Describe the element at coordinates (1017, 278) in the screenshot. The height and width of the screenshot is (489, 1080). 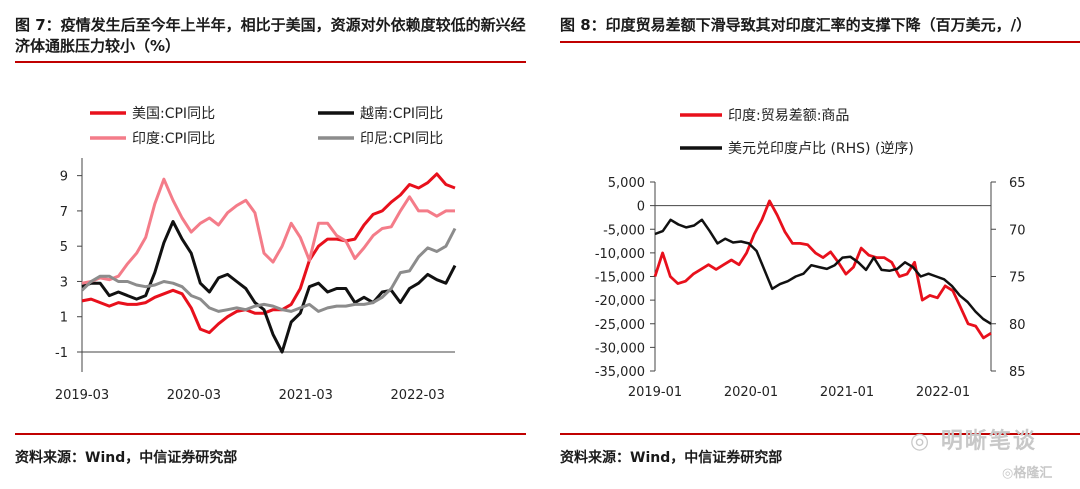
I see `y-right-tick-label: 75` at that location.